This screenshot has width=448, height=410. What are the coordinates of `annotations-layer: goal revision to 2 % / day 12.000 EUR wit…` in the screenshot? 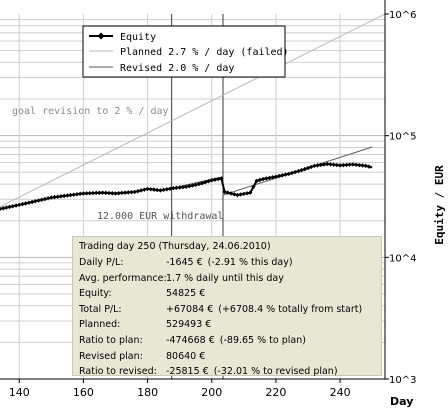 It's located at (117, 164).